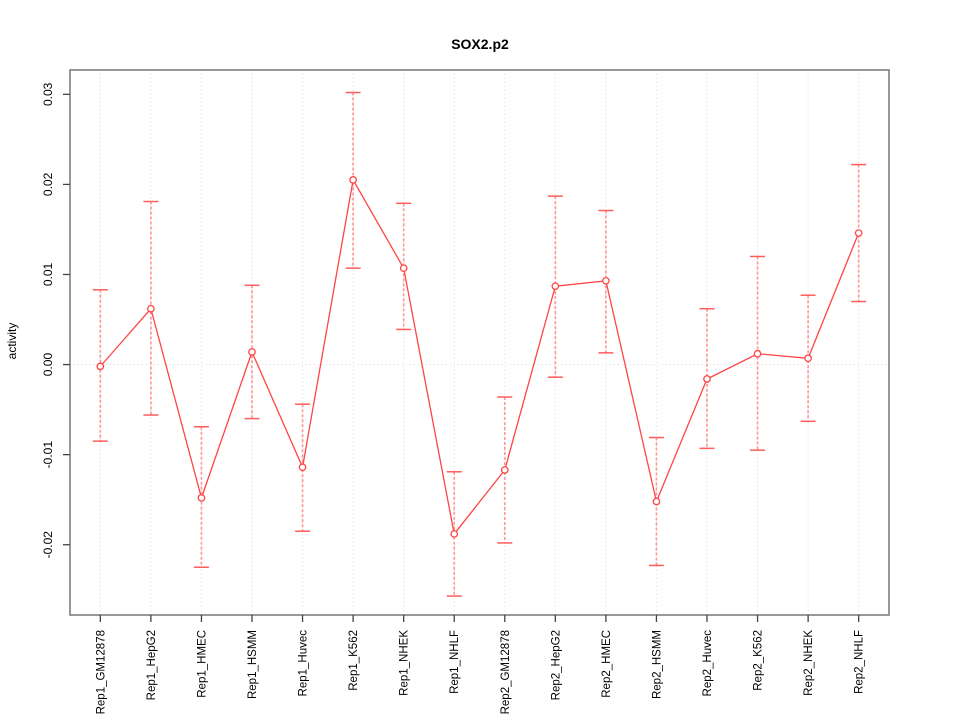 The width and height of the screenshot is (960, 720). What do you see at coordinates (607, 664) in the screenshot?
I see `x-tick-label: Rep2_HMEC` at bounding box center [607, 664].